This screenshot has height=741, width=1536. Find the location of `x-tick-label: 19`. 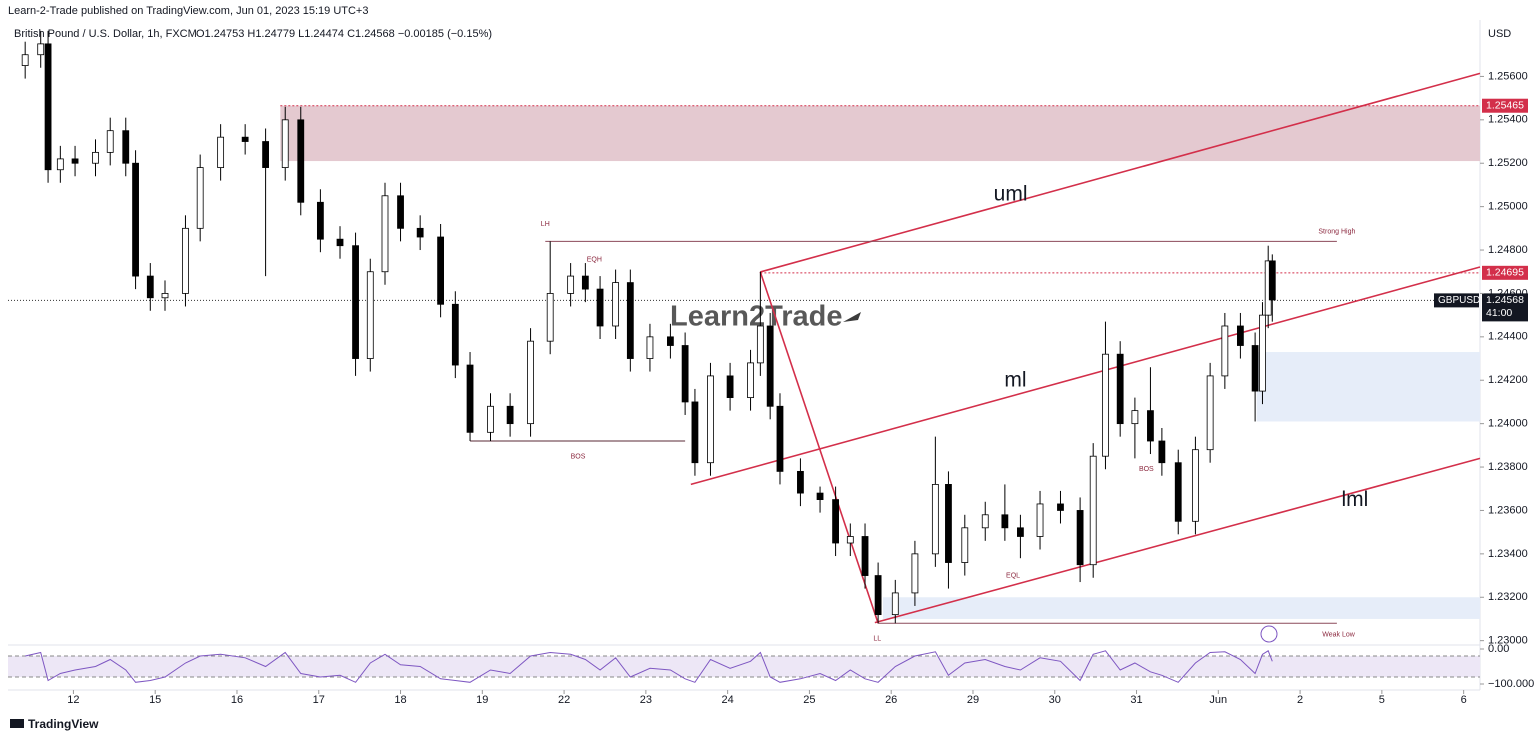

x-tick-label: 19 is located at coordinates (482, 700).